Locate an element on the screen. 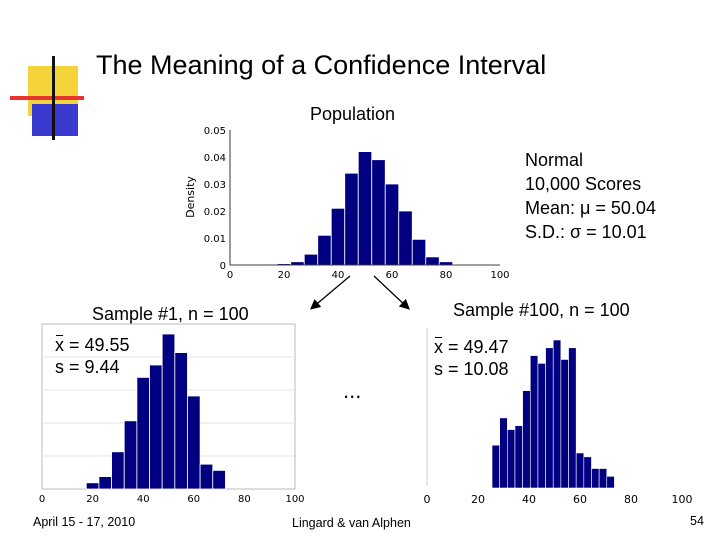 This screenshot has width=720, height=540. population-y-label: Density is located at coordinates (190, 197).